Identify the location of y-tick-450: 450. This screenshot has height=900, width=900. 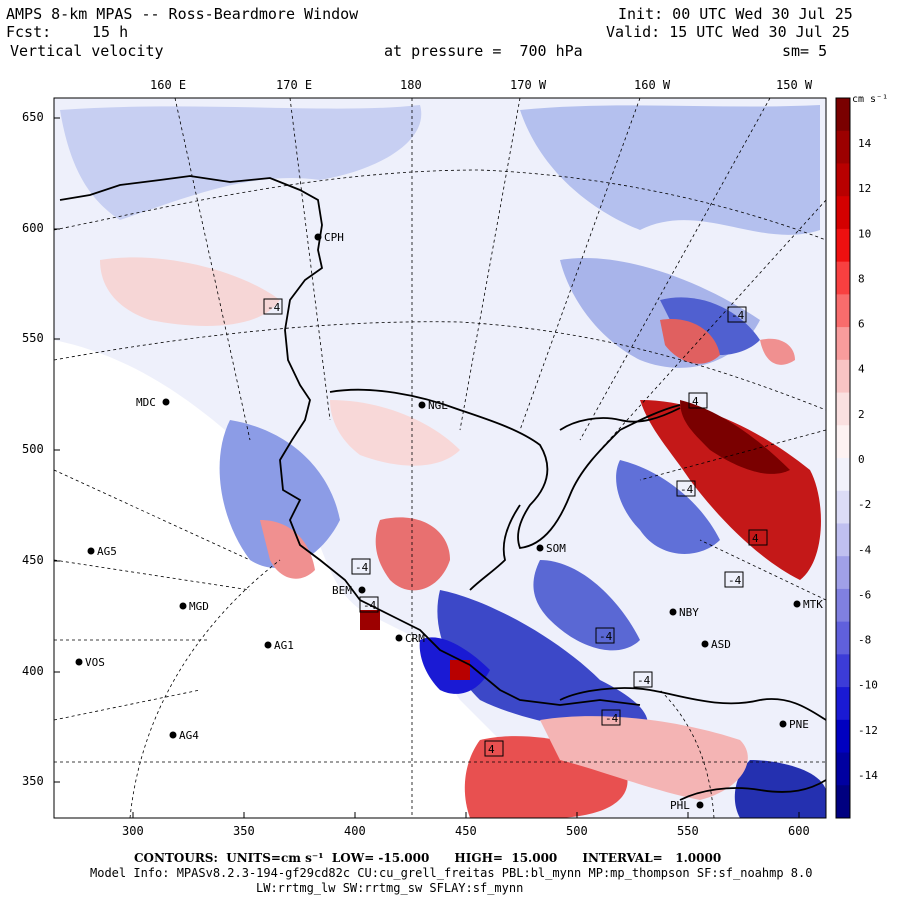
(33, 560).